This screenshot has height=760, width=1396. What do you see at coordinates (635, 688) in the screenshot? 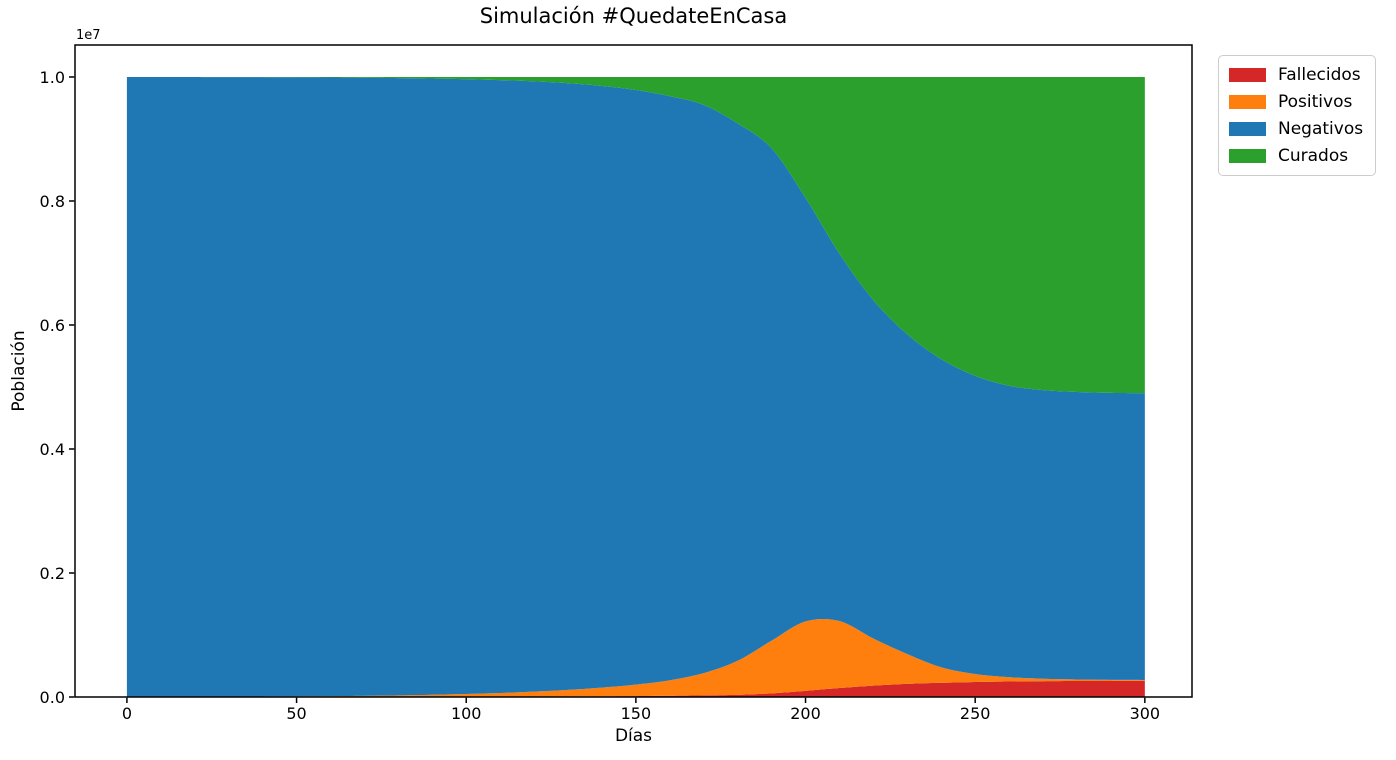
I see `area-fallecidos` at bounding box center [635, 688].